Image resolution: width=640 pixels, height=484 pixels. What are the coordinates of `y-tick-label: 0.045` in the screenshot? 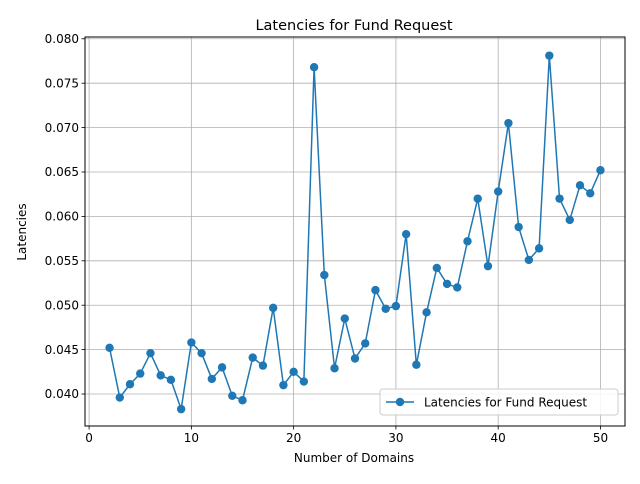 It's located at (62, 350).